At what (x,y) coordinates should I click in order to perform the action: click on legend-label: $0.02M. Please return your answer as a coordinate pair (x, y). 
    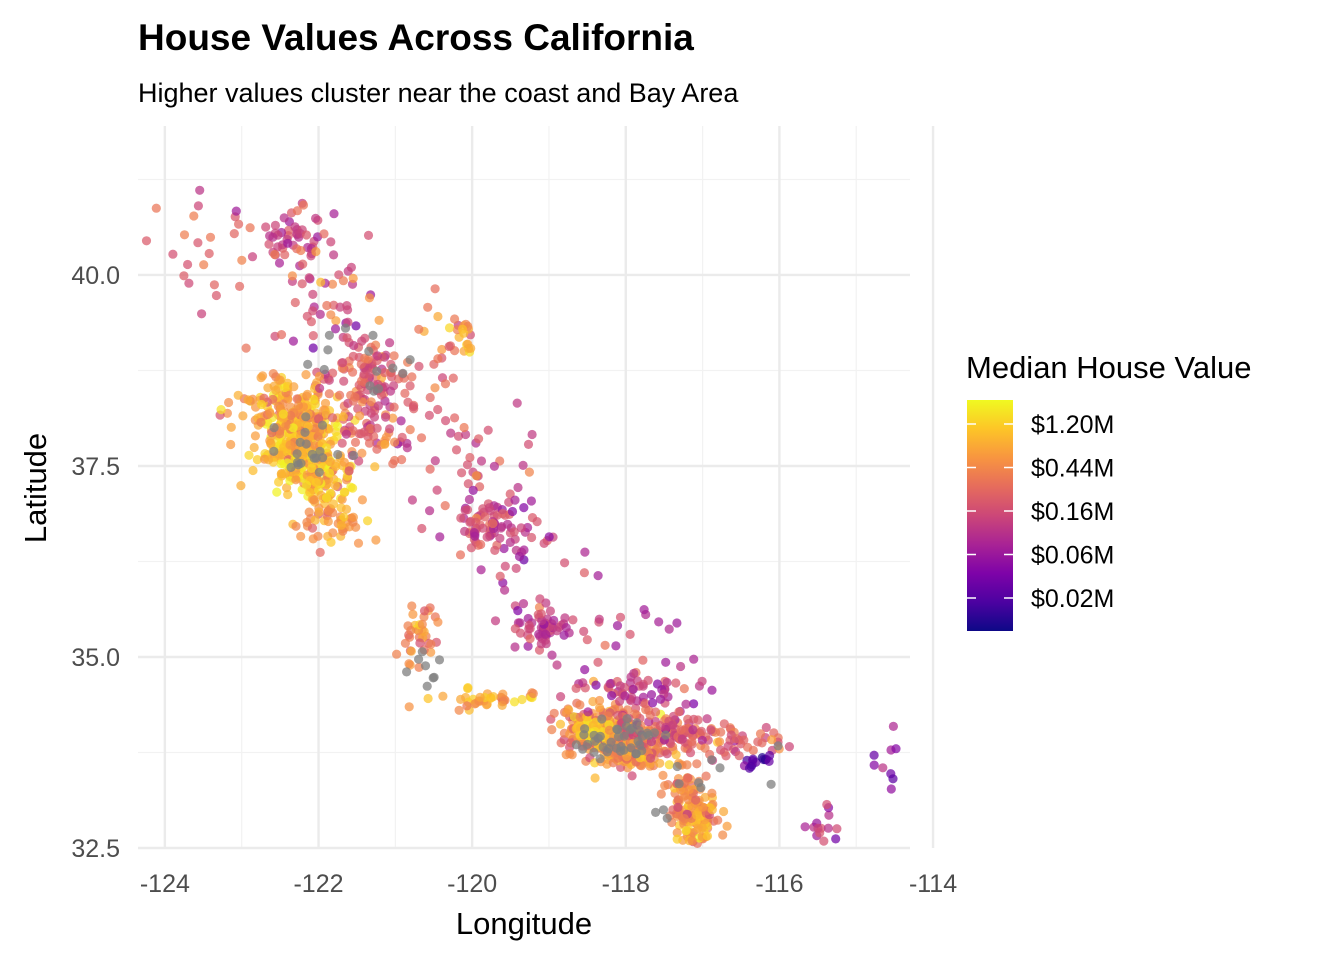
    Looking at the image, I should click on (1072, 599).